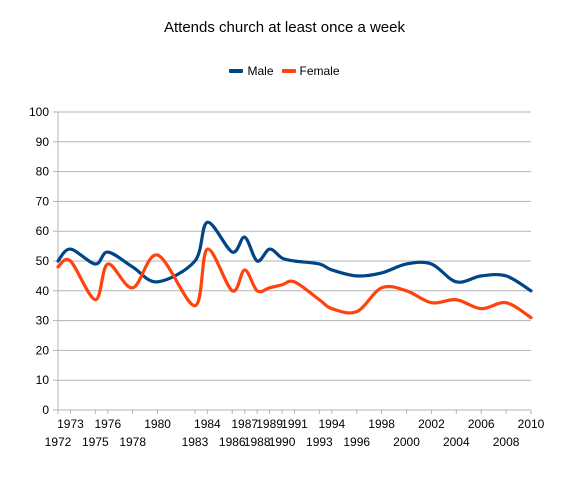 Image resolution: width=569 pixels, height=478 pixels. What do you see at coordinates (95, 442) in the screenshot?
I see `x-tick-label-lower: 1975` at bounding box center [95, 442].